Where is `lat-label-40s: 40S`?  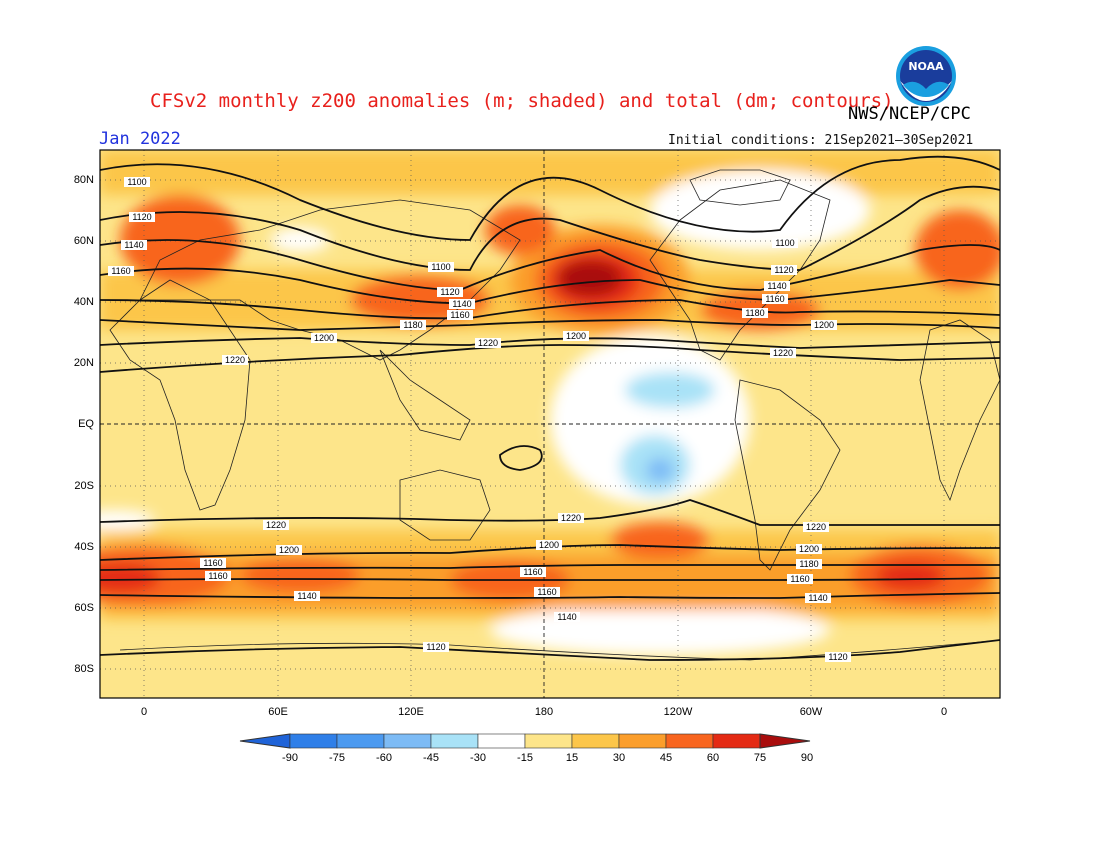 lat-label-40s: 40S is located at coordinates (84, 547).